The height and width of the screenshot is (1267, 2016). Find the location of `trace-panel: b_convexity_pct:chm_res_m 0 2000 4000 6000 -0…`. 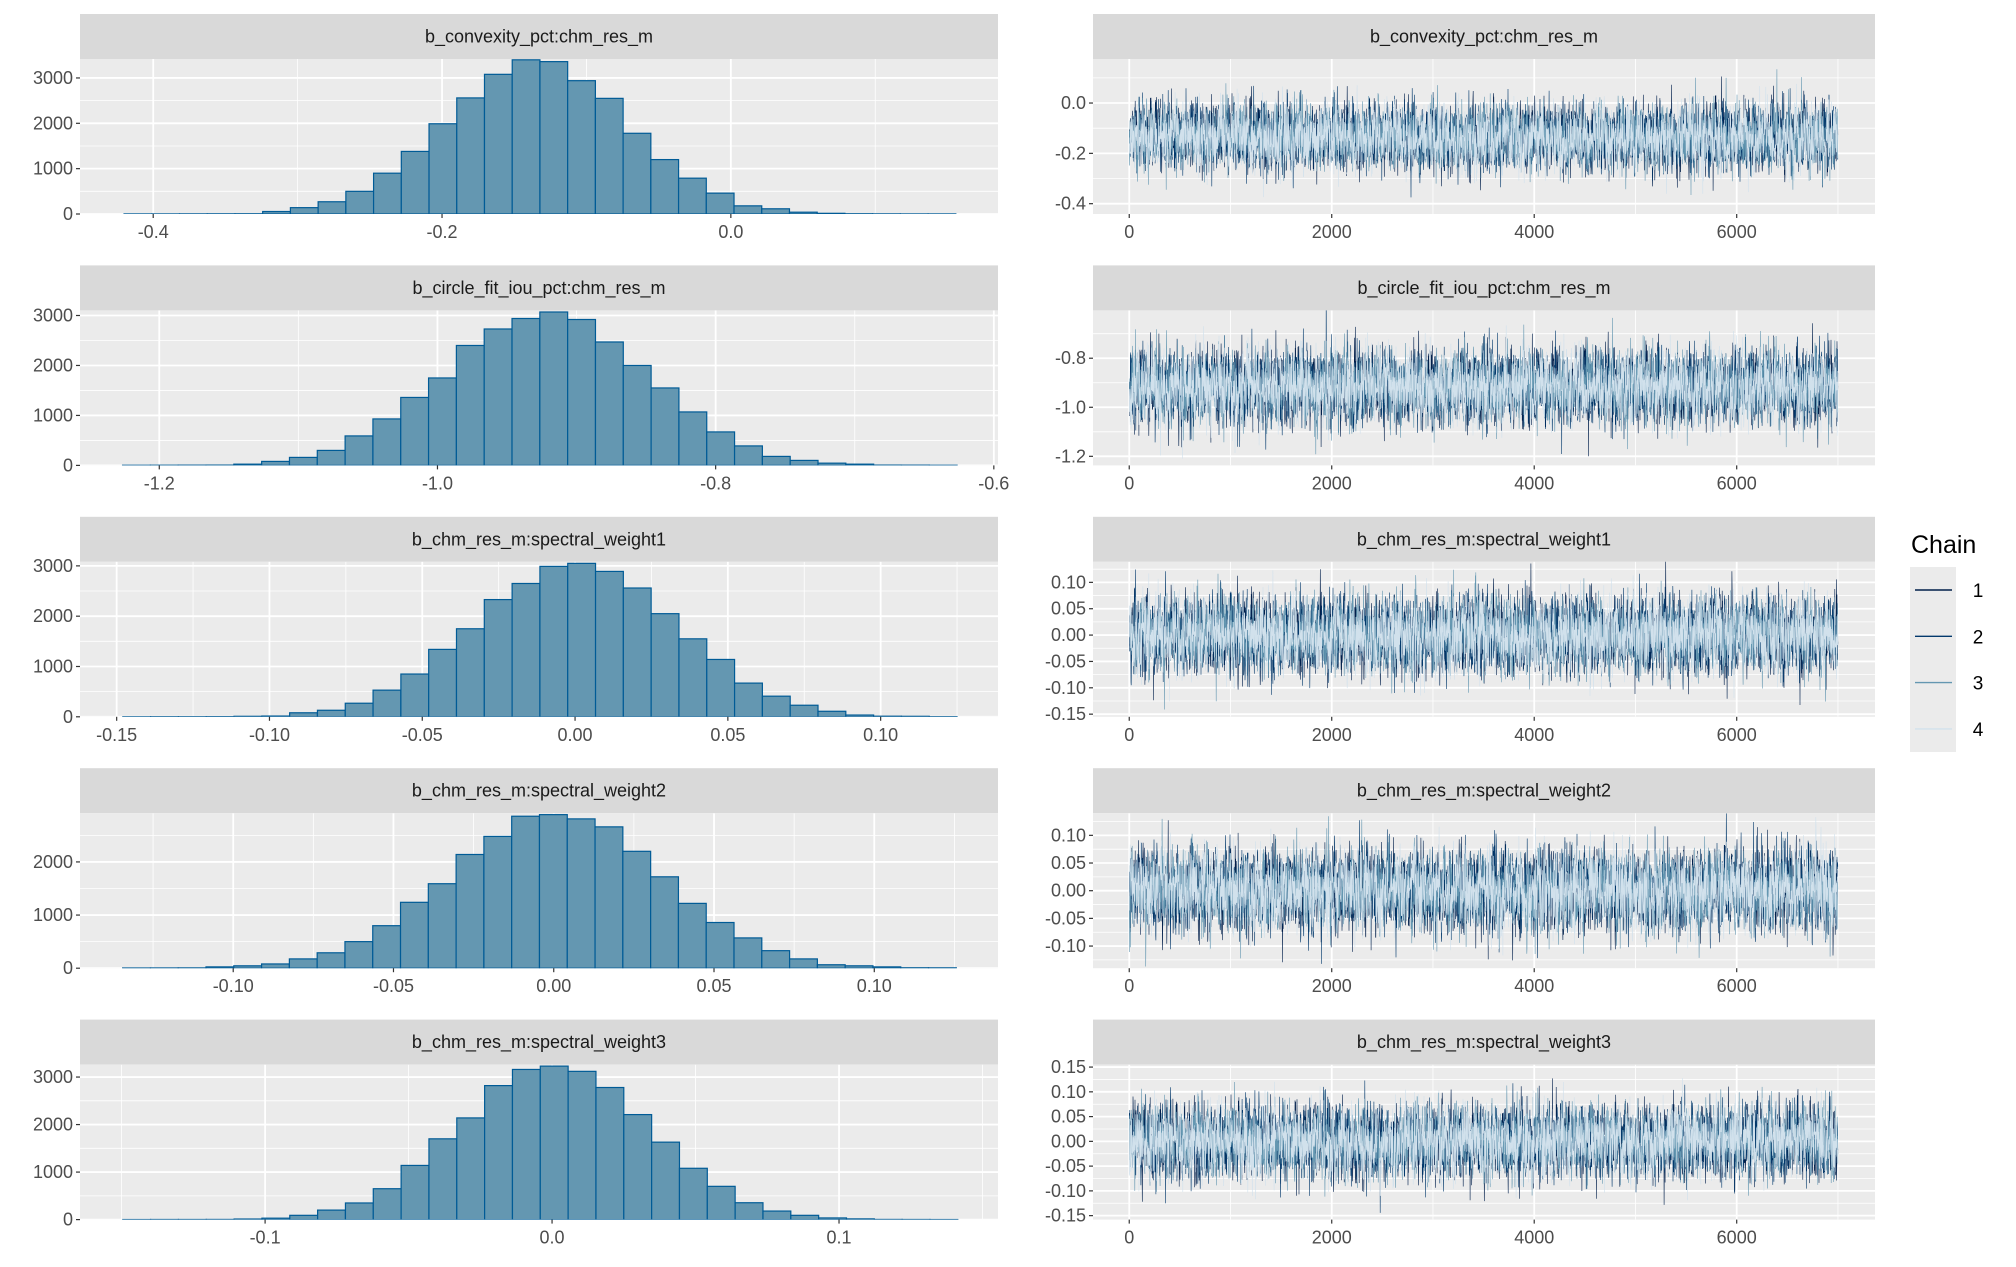

trace-panel: b_convexity_pct:chm_res_m 0 2000 4000 6000 -0… is located at coordinates (1465, 128).